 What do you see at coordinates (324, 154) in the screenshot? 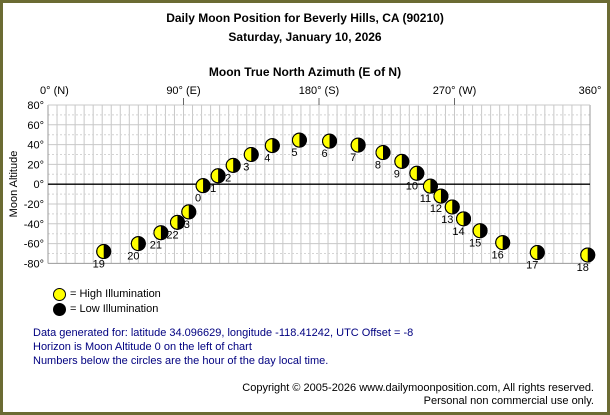
I see `hour-label: 6` at bounding box center [324, 154].